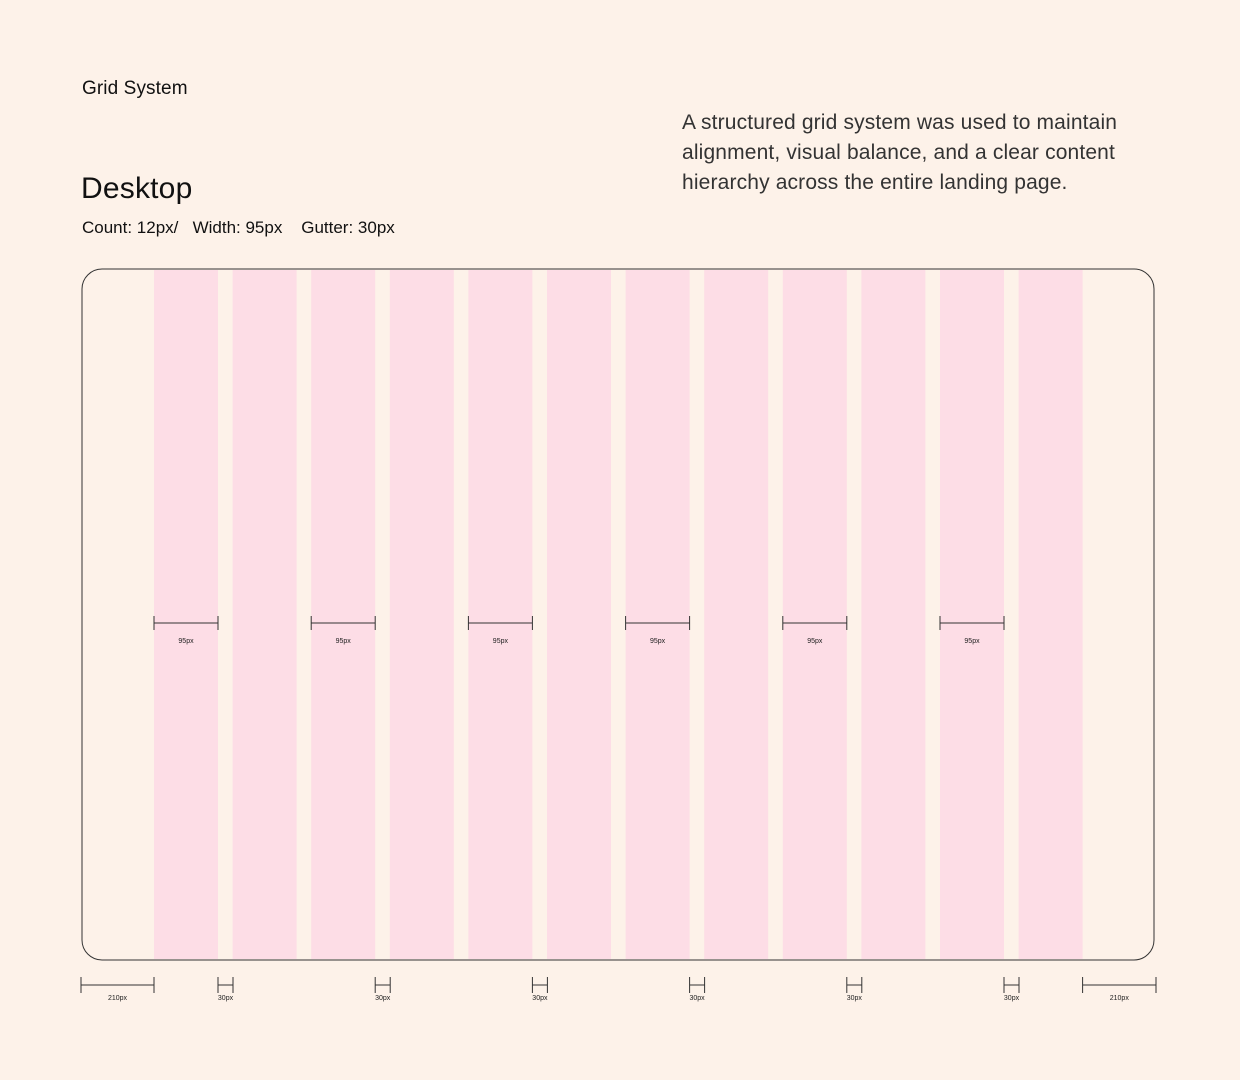  I want to click on gutter-measure-3-label: 30px, so click(383, 998).